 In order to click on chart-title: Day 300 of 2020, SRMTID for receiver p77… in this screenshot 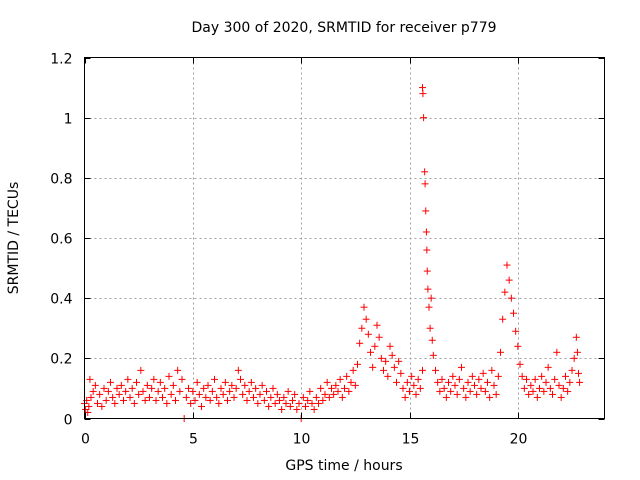, I will do `click(343, 28)`.